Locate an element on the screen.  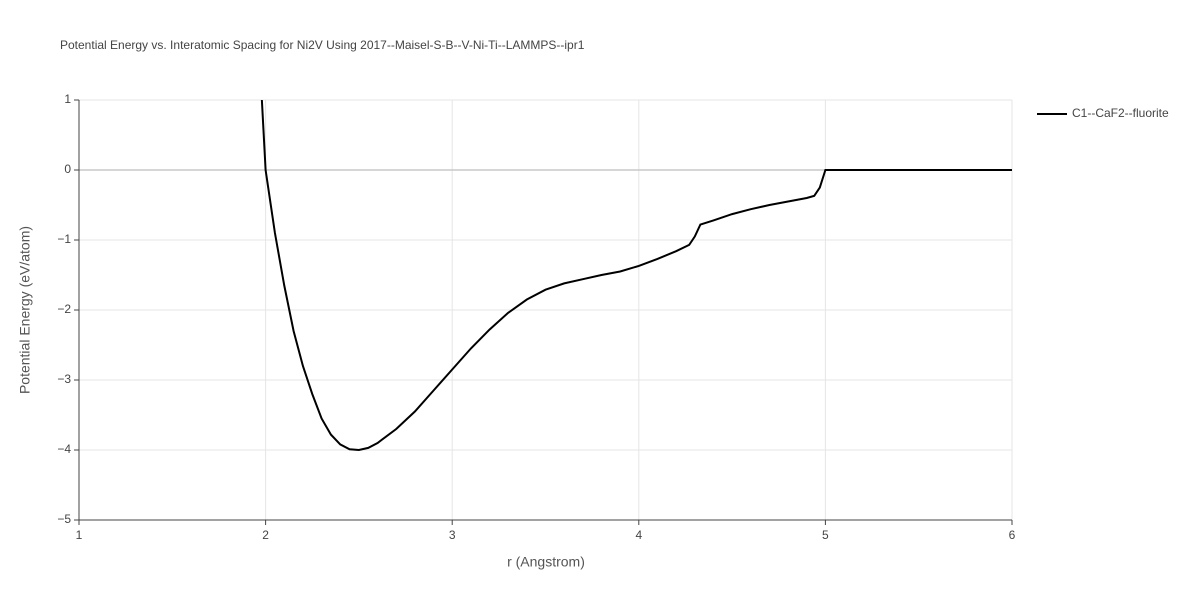
x-tick-label: 3 is located at coordinates (452, 535).